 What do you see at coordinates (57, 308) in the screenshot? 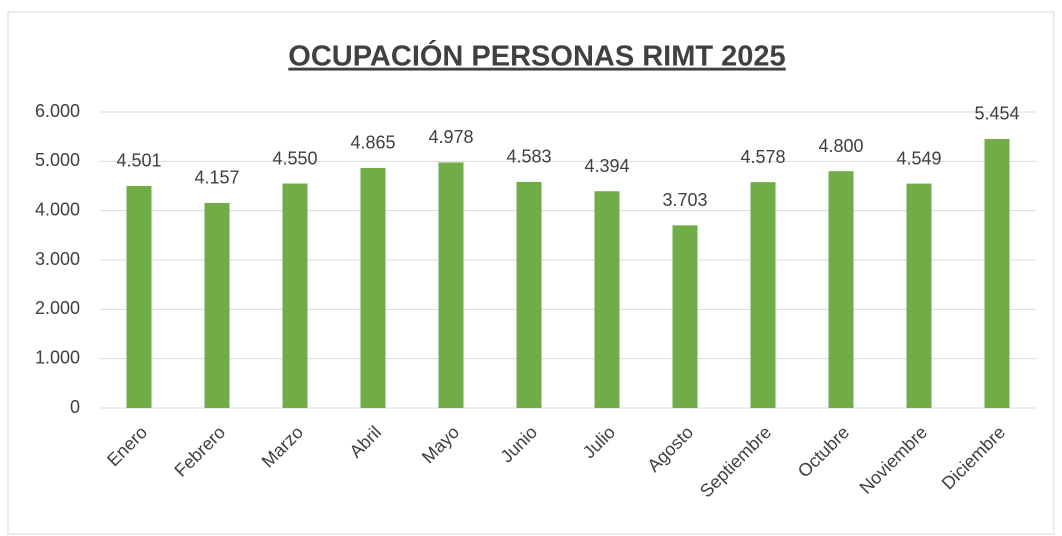
I see `y-tick-label: 2.000` at bounding box center [57, 308].